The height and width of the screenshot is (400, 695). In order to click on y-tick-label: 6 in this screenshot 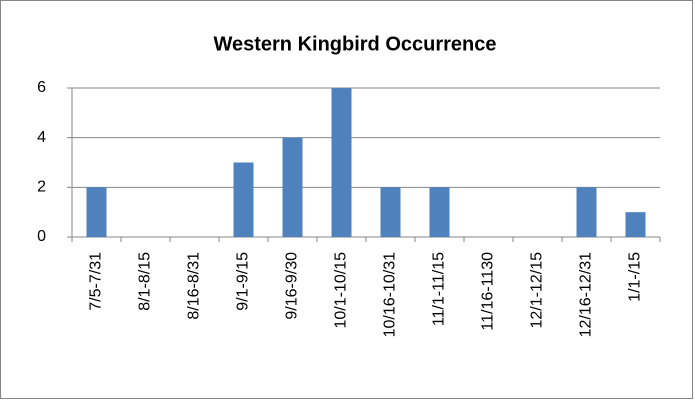, I will do `click(41, 87)`.